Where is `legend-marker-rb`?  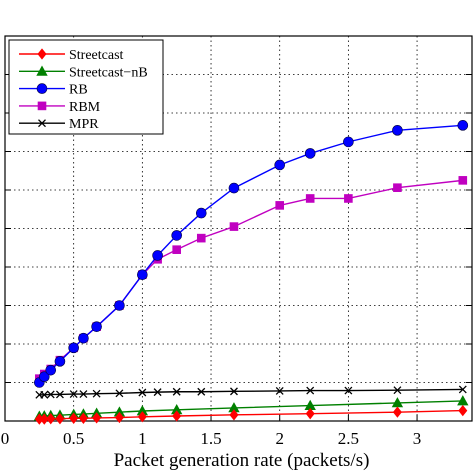 legend-marker-rb is located at coordinates (42, 88).